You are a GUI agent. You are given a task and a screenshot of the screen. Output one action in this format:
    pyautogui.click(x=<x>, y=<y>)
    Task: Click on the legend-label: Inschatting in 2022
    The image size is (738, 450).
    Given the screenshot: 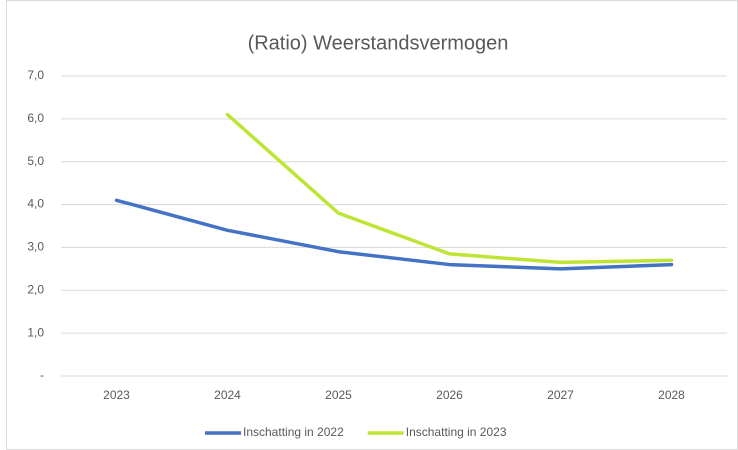 What is the action you would take?
    pyautogui.click(x=293, y=432)
    